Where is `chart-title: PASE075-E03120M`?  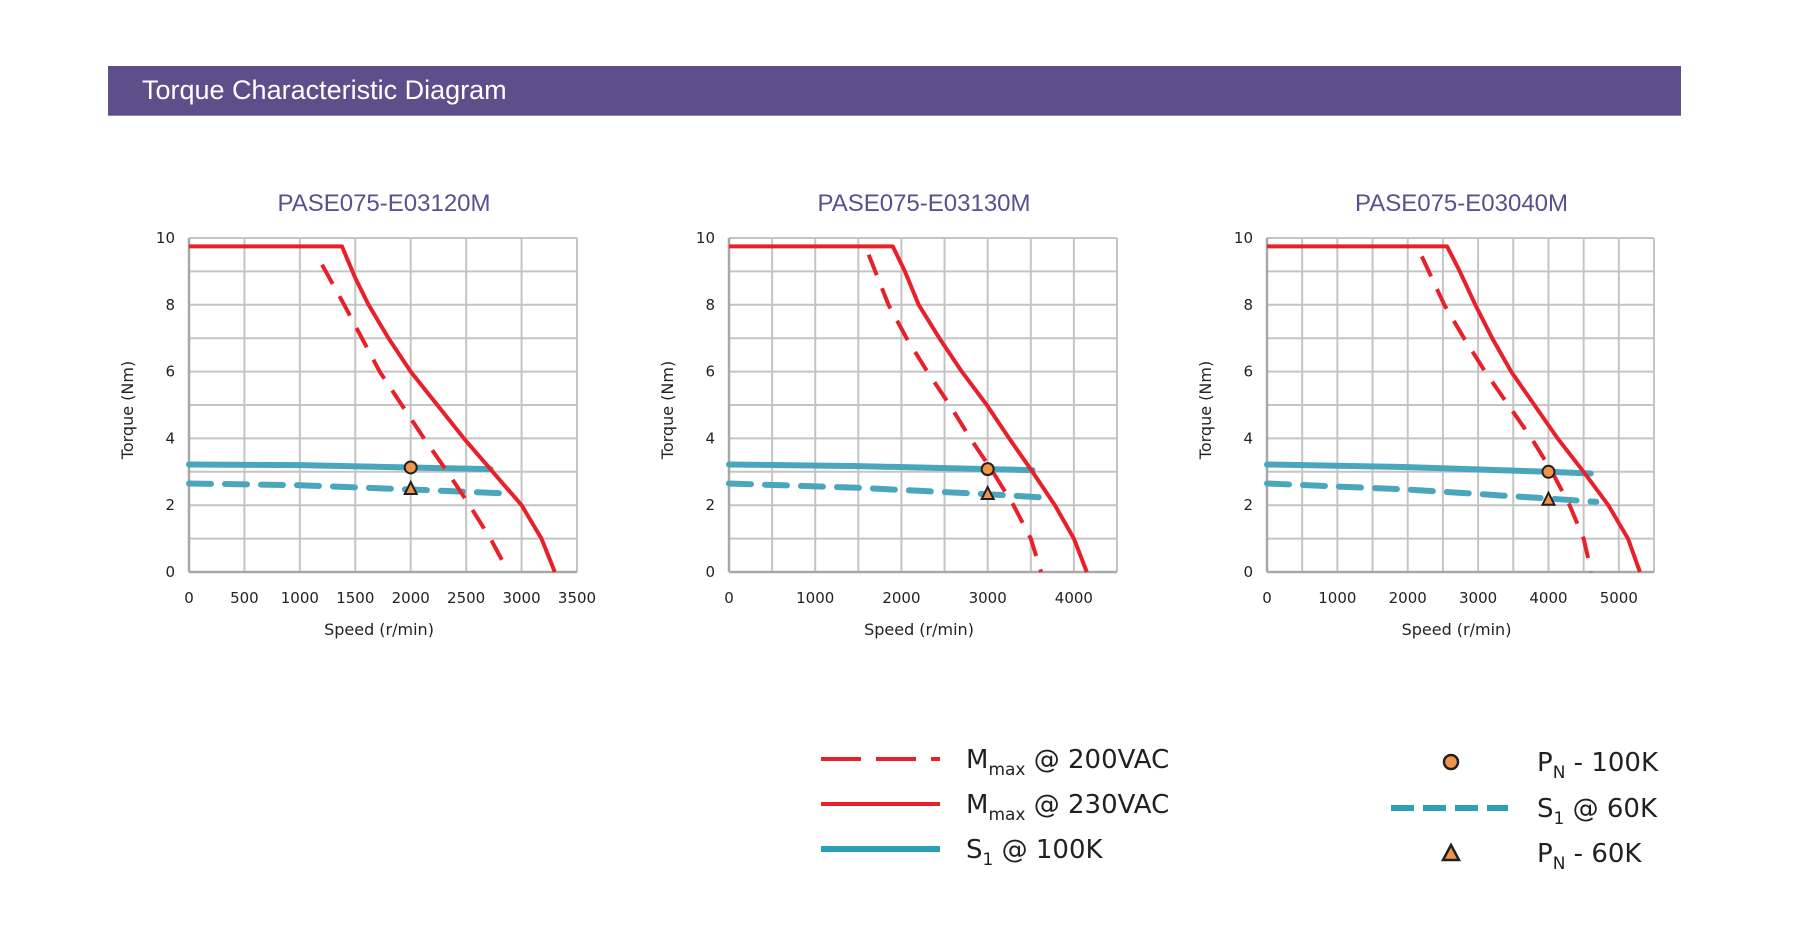
chart-title: PASE075-E03120M is located at coordinates (383, 203).